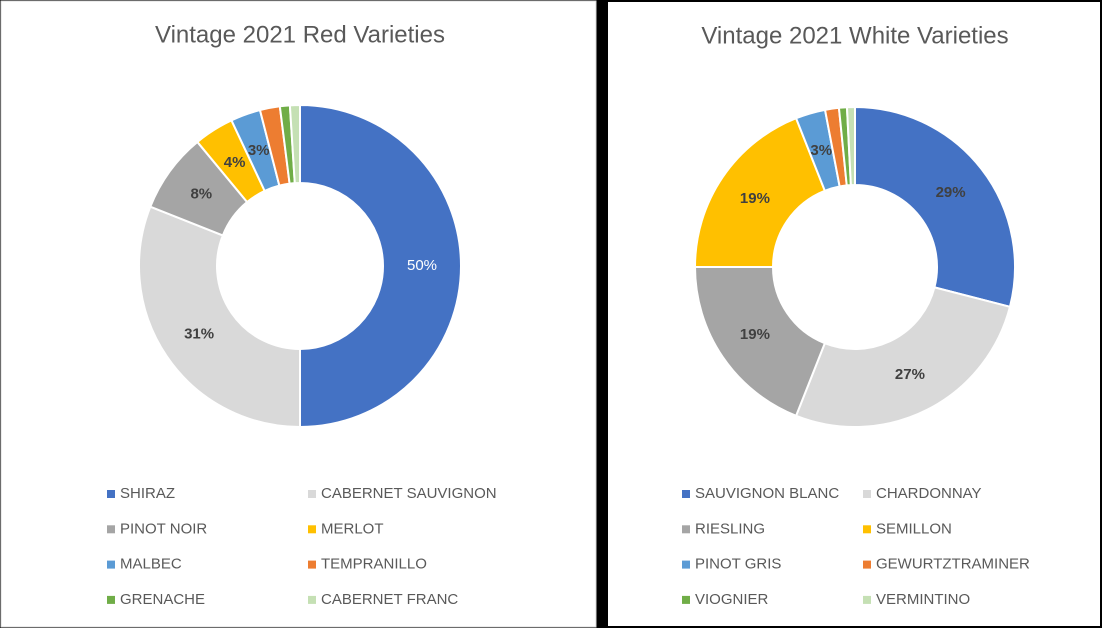 The width and height of the screenshot is (1102, 628). I want to click on value-label: 31%, so click(199, 334).